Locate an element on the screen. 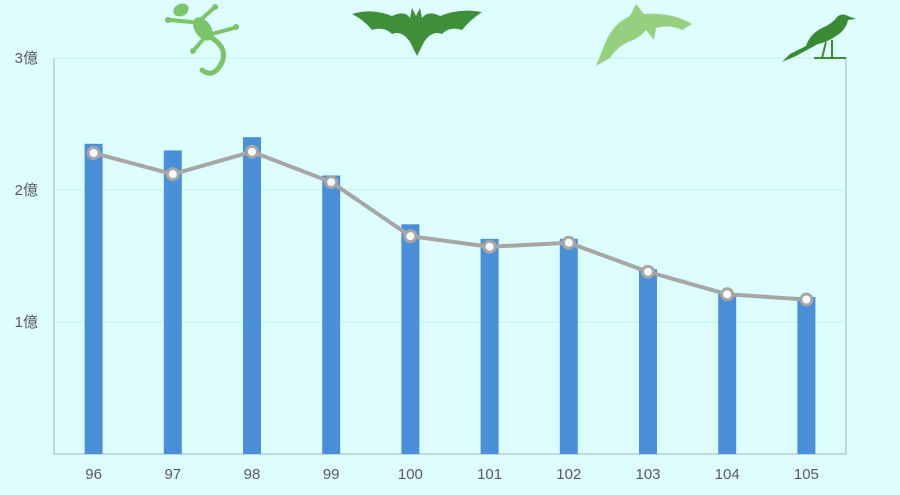 Image resolution: width=900 pixels, height=495 pixels. y-tick-label: 2億 is located at coordinates (26, 190).